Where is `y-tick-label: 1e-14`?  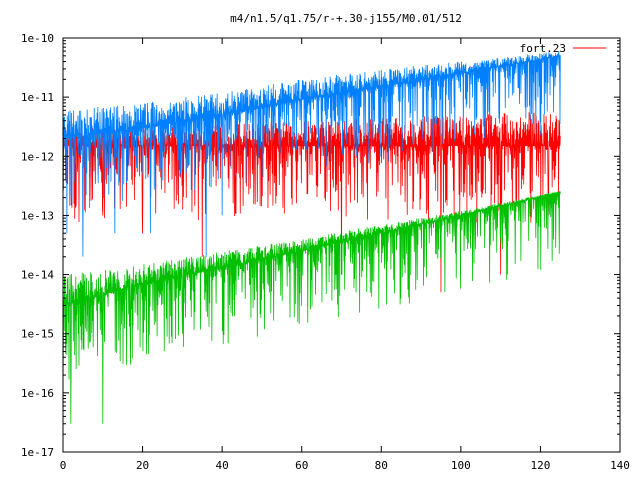
y-tick-label: 1e-14 is located at coordinates (37, 275).